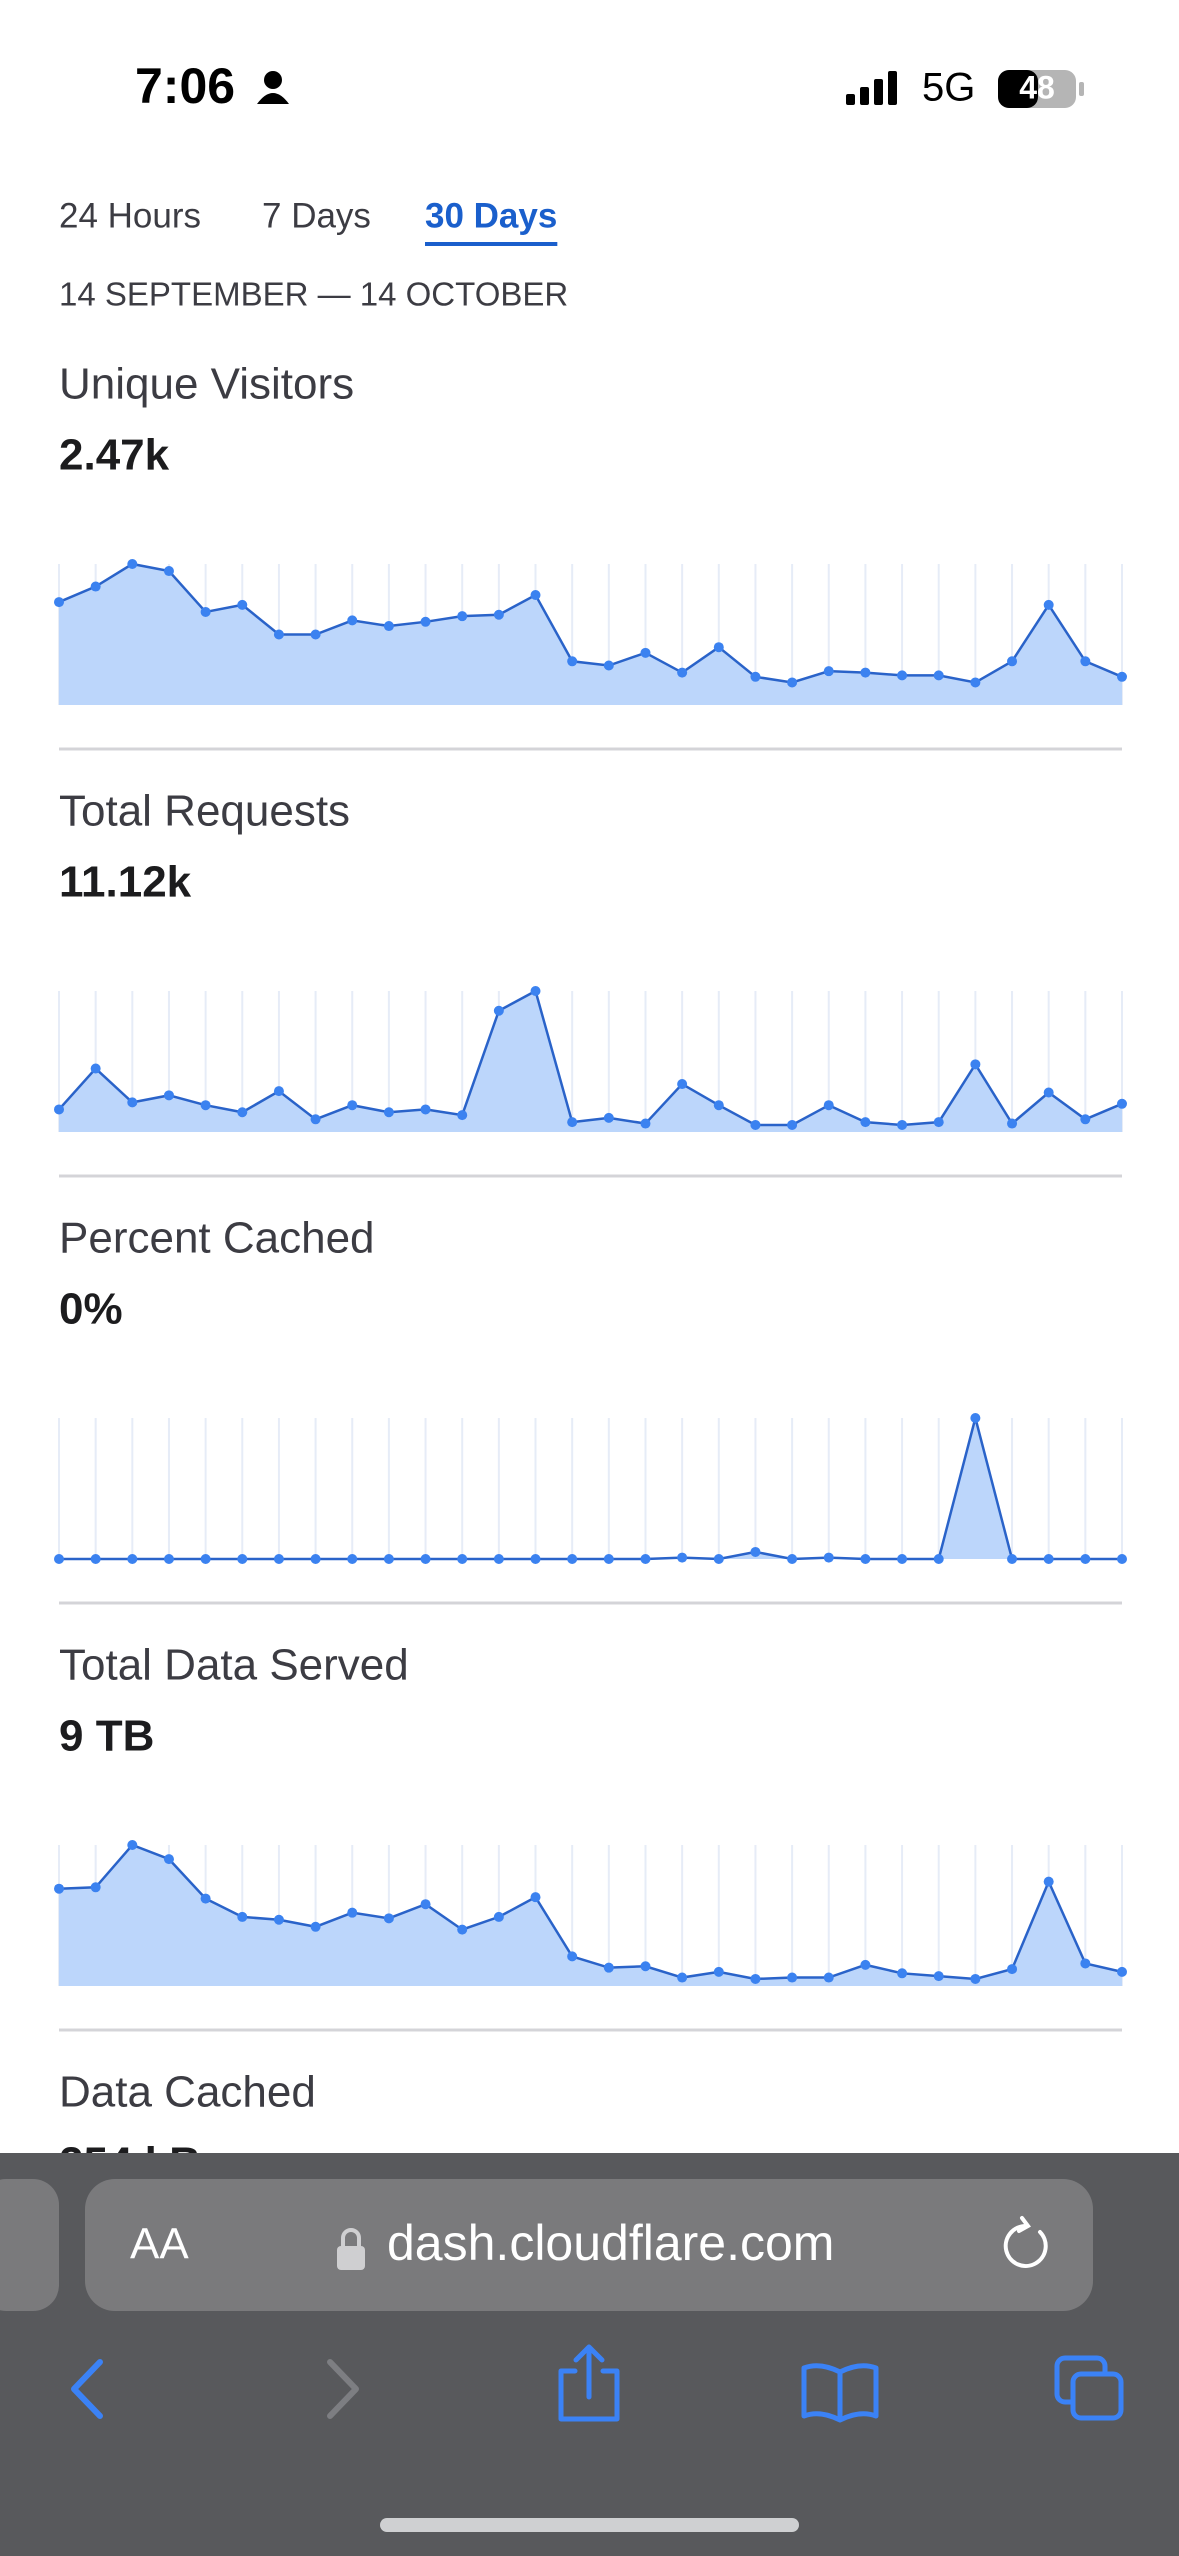 The width and height of the screenshot is (1179, 2556). I want to click on home-indicator, so click(589, 2525).